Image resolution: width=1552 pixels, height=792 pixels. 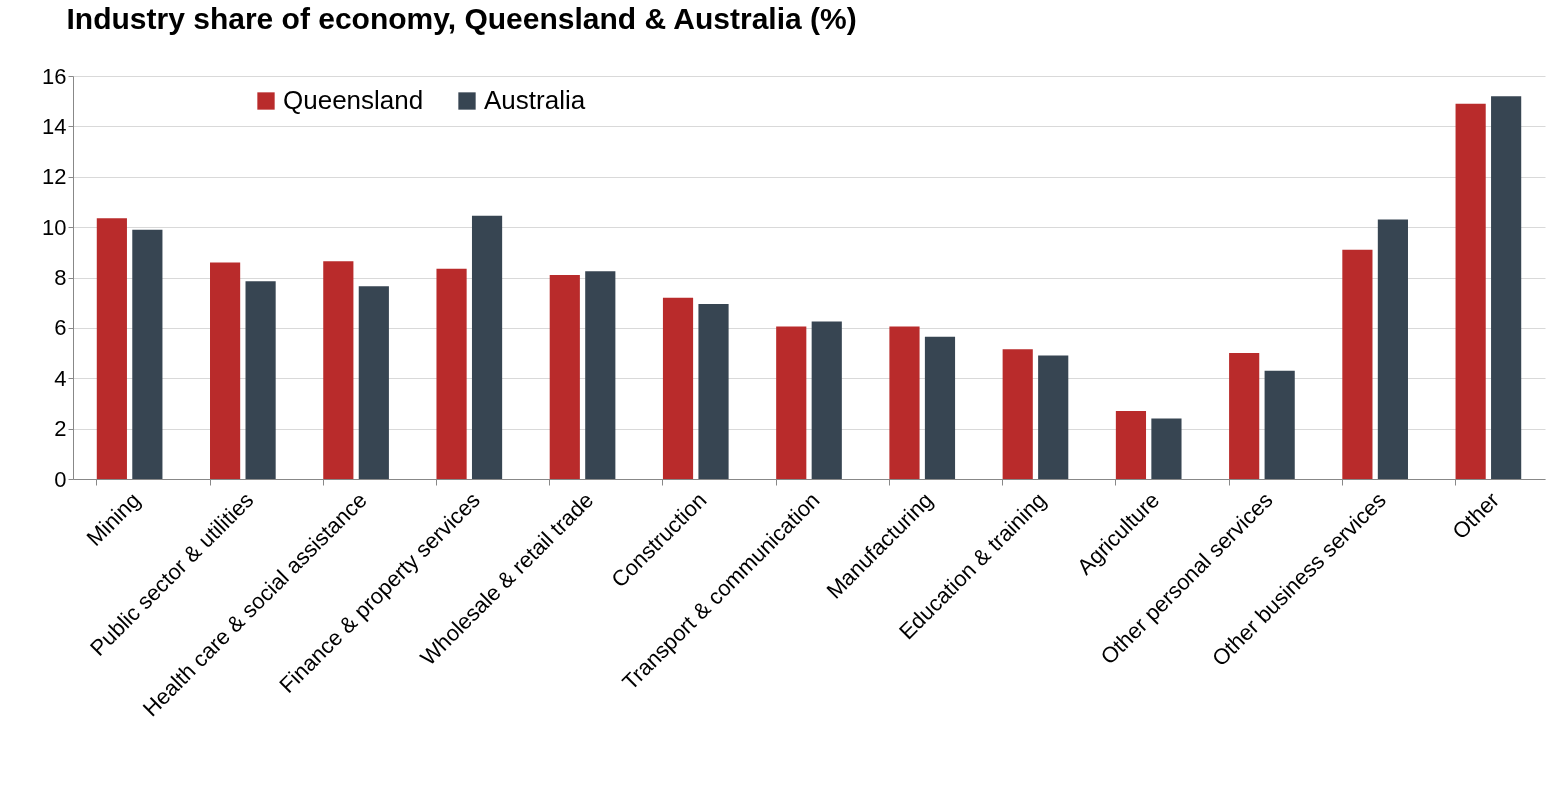 What do you see at coordinates (54, 177) in the screenshot?
I see `y-tick-label: 12` at bounding box center [54, 177].